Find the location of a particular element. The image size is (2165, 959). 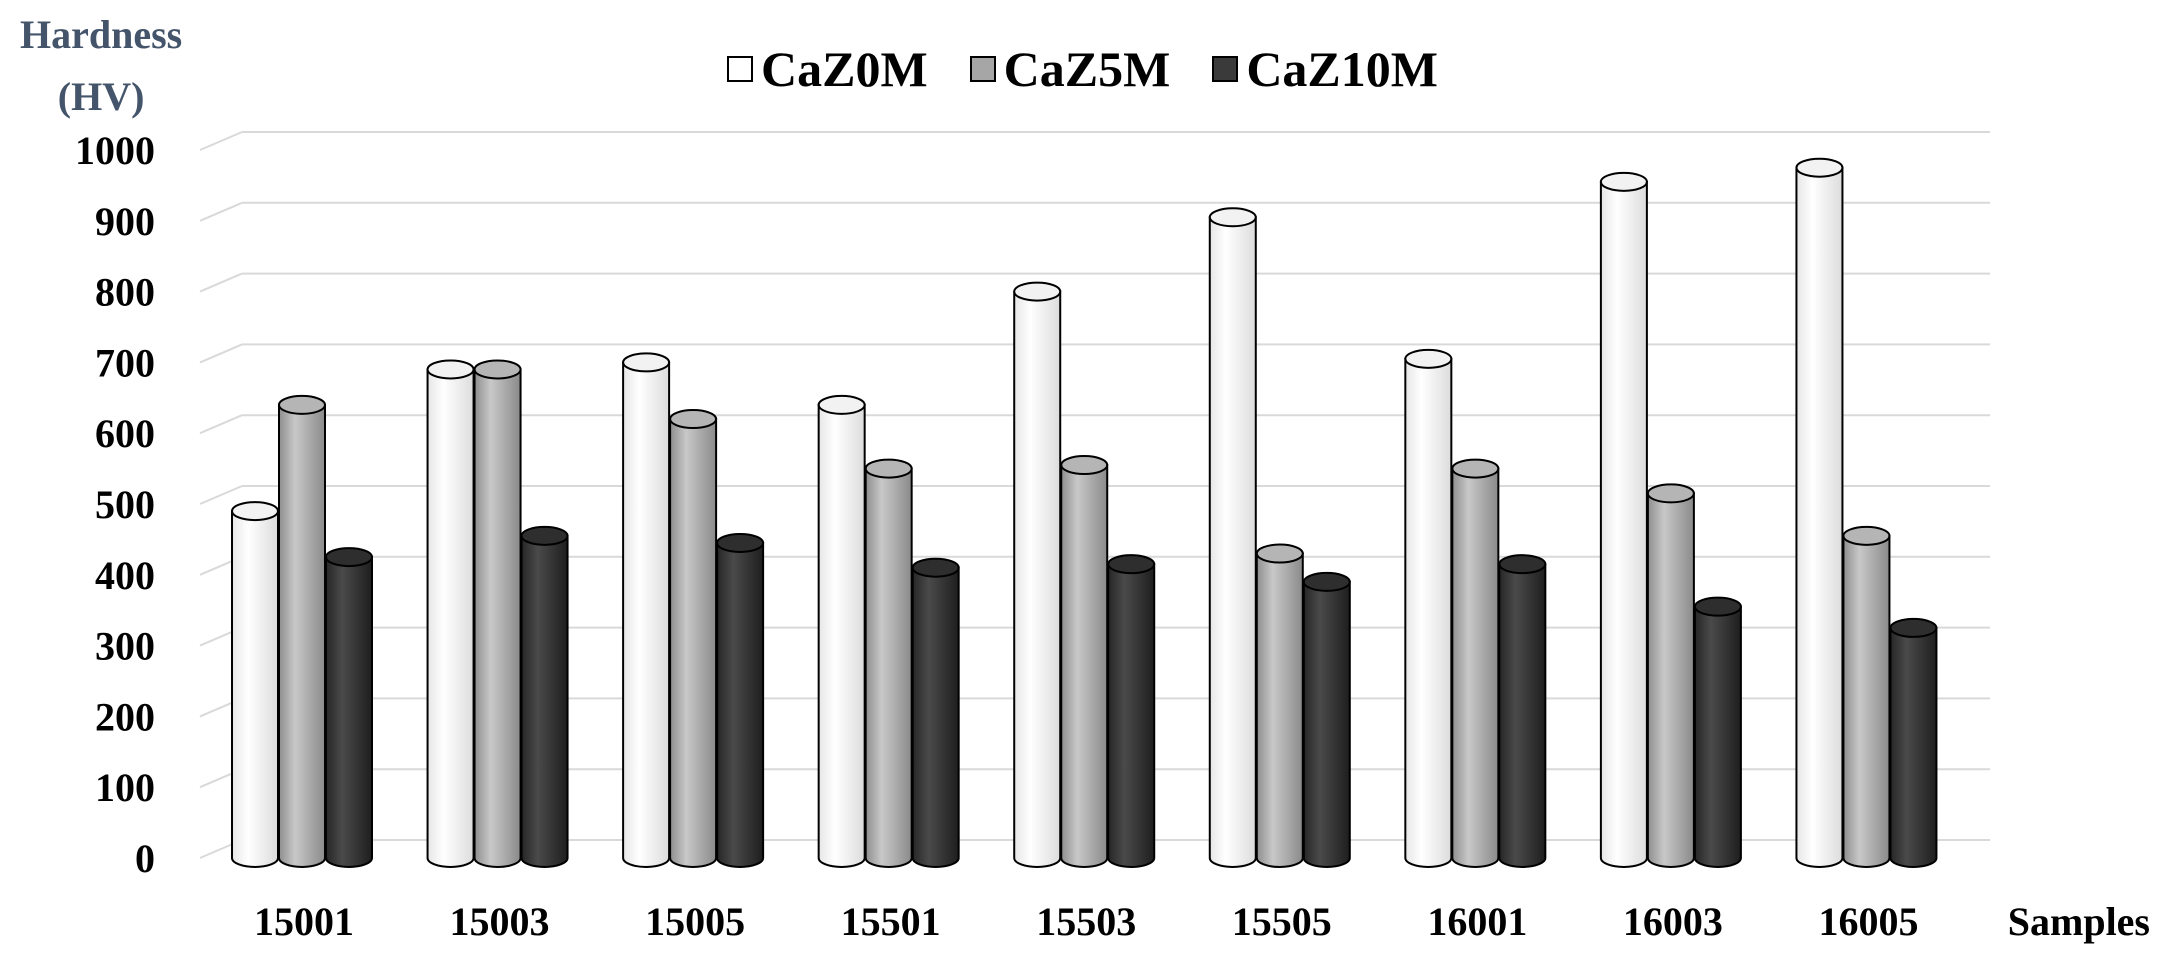

y-tick-label: 700 is located at coordinates (125, 362).